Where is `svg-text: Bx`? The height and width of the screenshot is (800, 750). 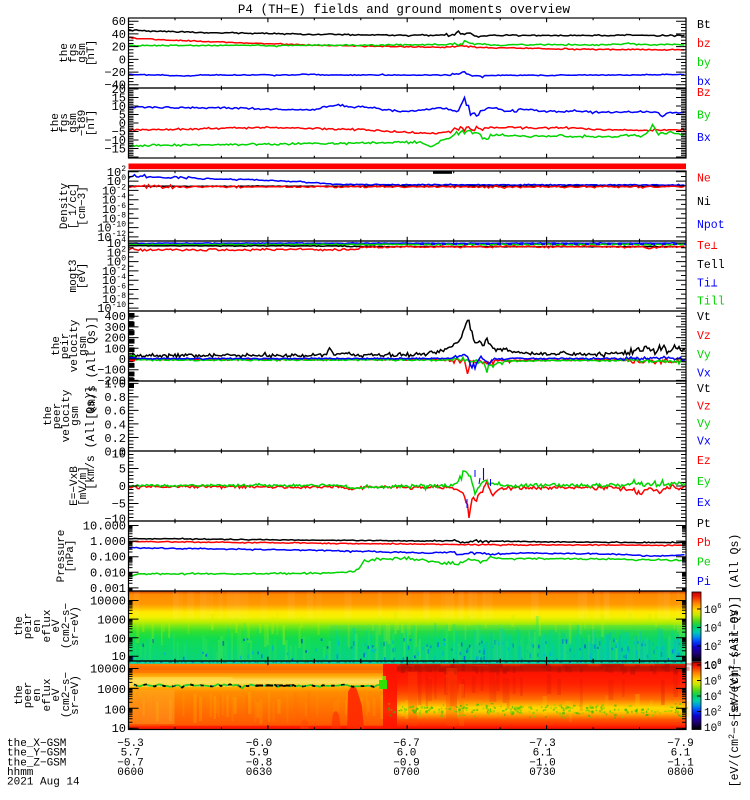 svg-text: Bx is located at coordinates (704, 138).